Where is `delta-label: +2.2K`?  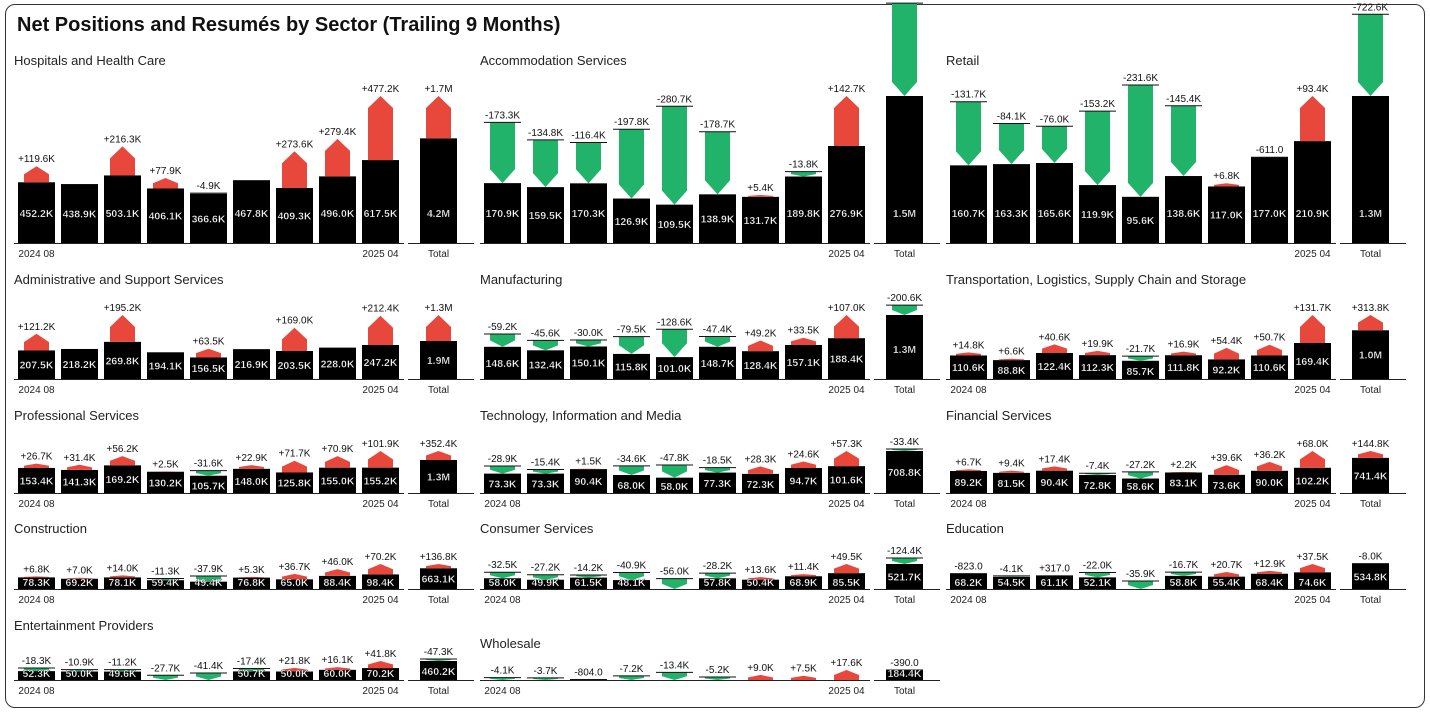
delta-label: +2.2K is located at coordinates (1183, 465).